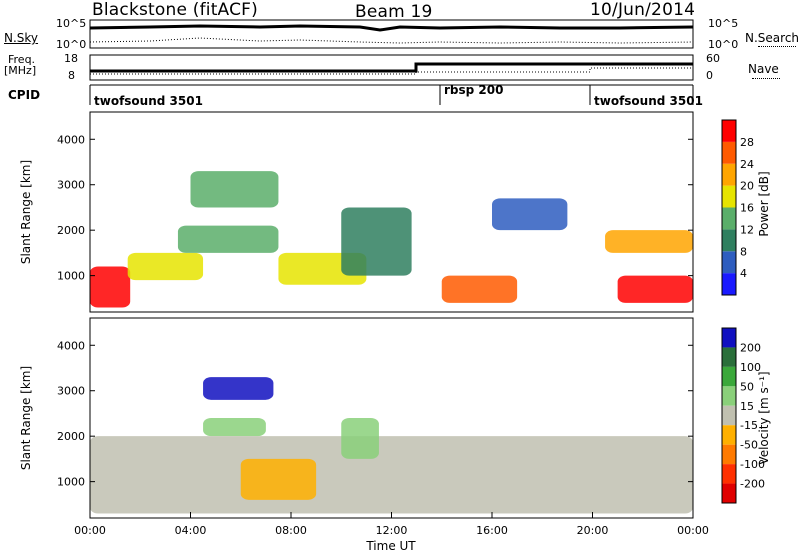  I want to click on vel-colorbar-tick-7: -200, so click(752, 484).